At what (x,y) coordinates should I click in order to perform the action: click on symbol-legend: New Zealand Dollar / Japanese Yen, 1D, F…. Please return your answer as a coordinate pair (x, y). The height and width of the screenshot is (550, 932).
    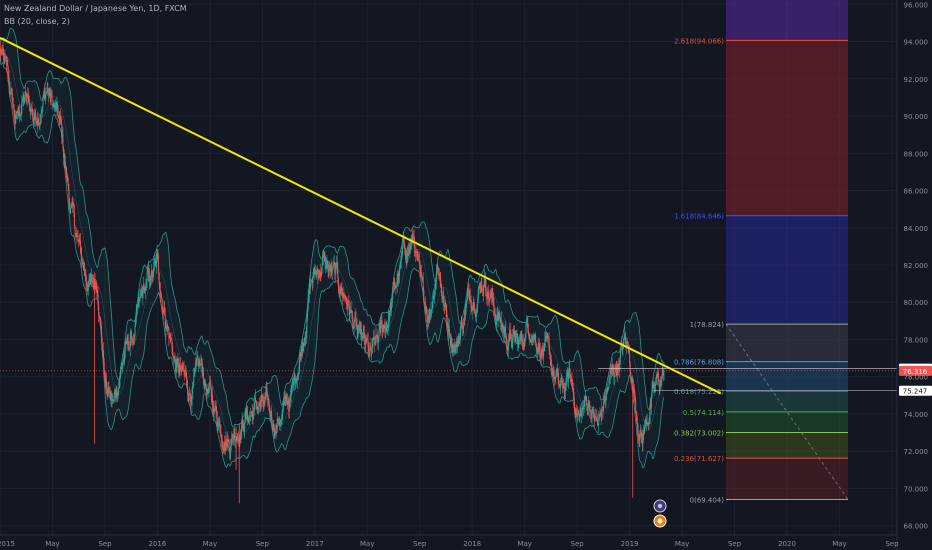
    Looking at the image, I should click on (95, 8).